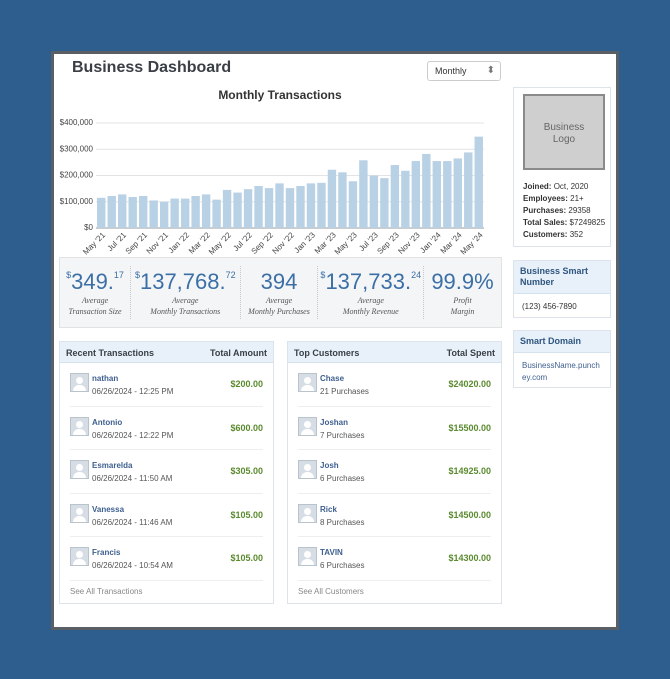  What do you see at coordinates (166, 559) in the screenshot?
I see `table-row: Francis 06/26/2024 - 10:54 AM $105.00` at bounding box center [166, 559].